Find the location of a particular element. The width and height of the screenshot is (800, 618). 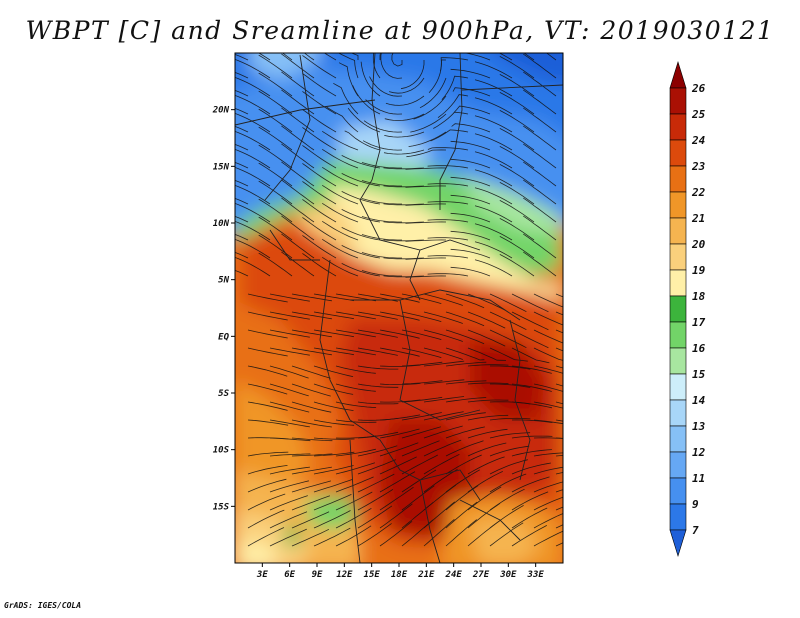

footer-credit: GrADS: IGES/COLA is located at coordinates (43, 605).